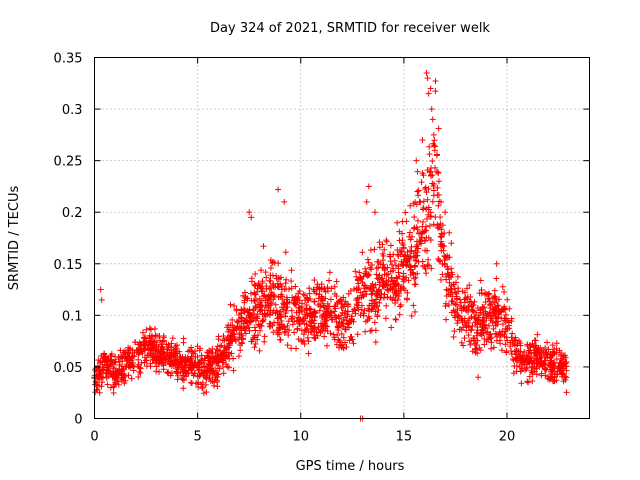  Describe the element at coordinates (94, 437) in the screenshot. I see `x-tick-label: 0` at that location.